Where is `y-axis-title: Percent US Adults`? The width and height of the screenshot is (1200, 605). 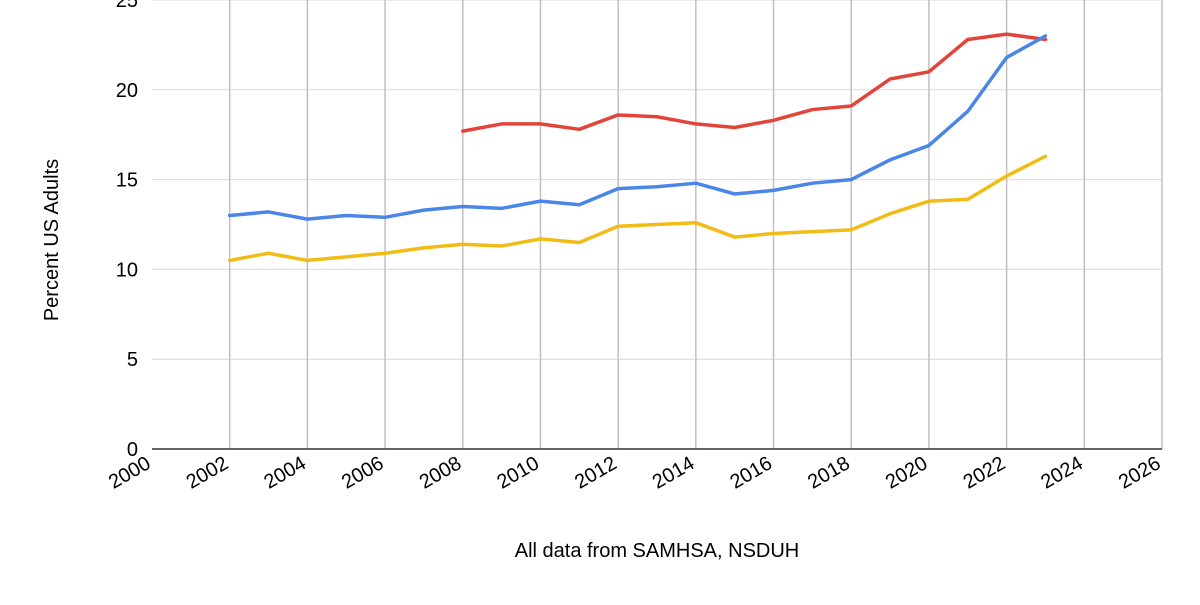
y-axis-title: Percent US Adults is located at coordinates (52, 240).